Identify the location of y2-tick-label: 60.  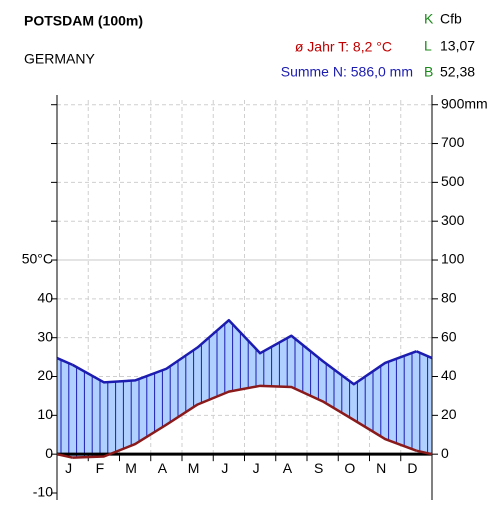
(449, 336).